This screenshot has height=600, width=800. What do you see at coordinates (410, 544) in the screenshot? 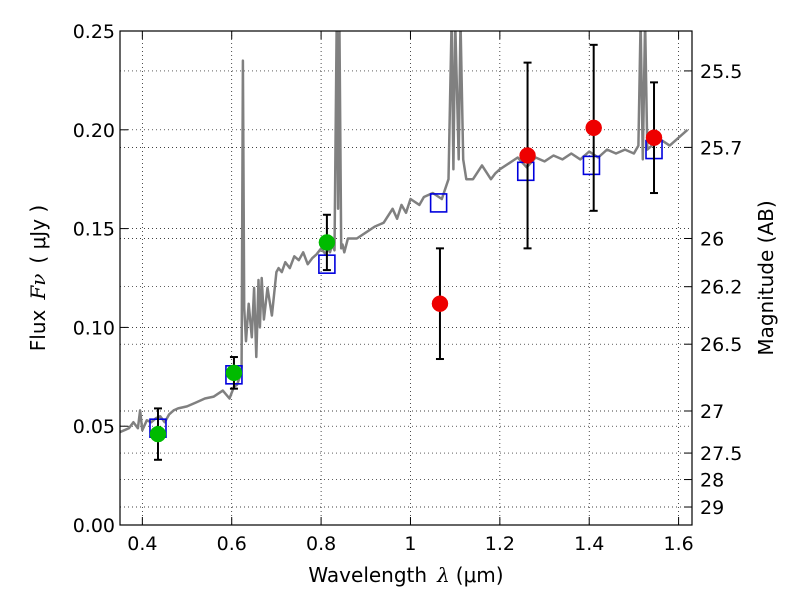
I see `x-tick-label: 1` at bounding box center [410, 544].